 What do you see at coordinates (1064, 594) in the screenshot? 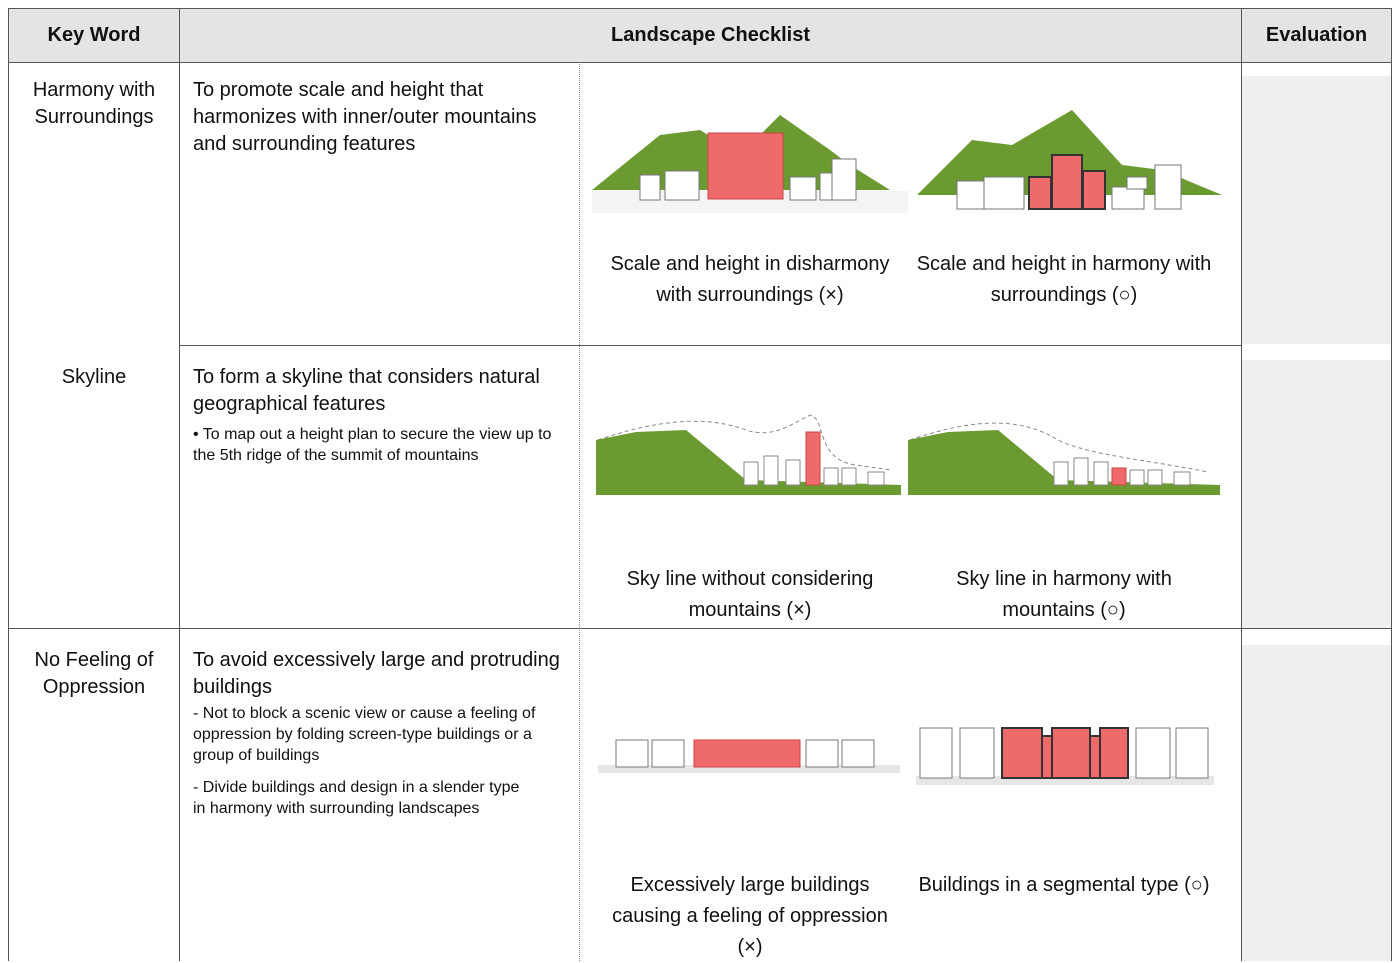
I see `caption: Sky line in harmony with mountains (○)` at bounding box center [1064, 594].